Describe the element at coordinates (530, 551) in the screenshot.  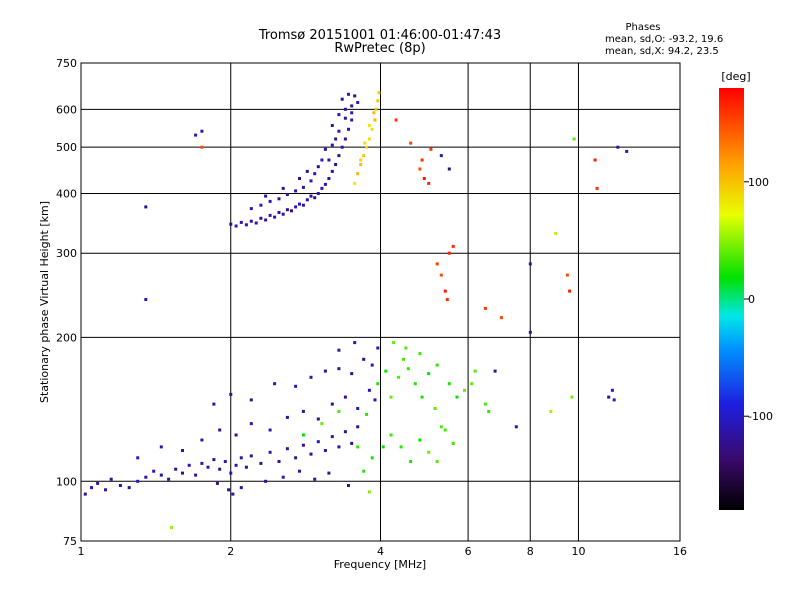
I see `x-tick-label: 8` at that location.